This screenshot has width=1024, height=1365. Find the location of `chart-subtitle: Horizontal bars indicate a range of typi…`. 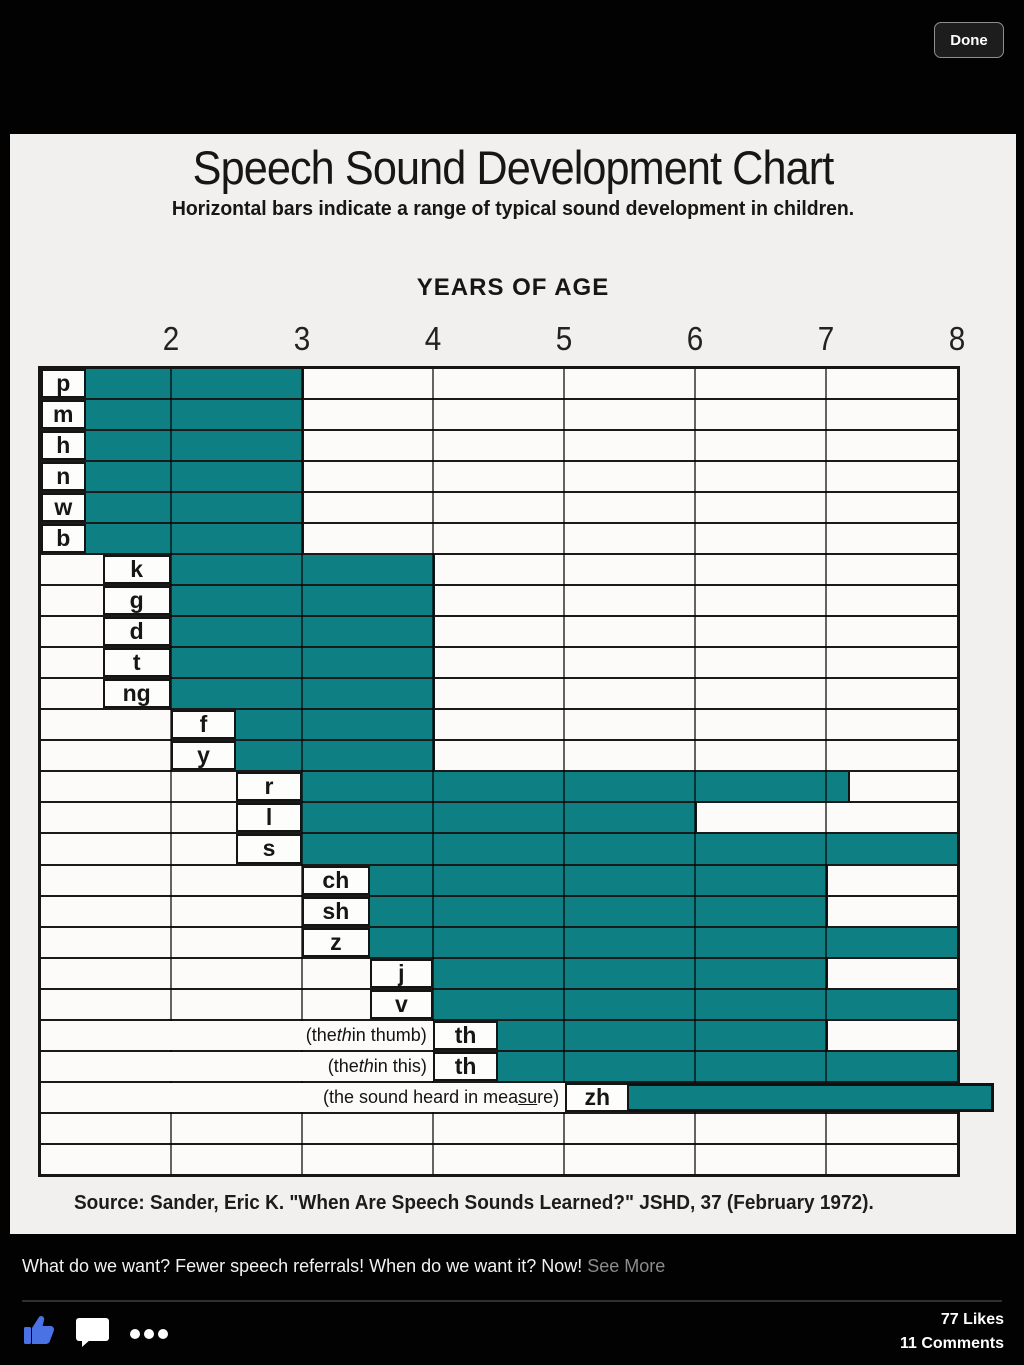

chart-subtitle: Horizontal bars indicate a range of typi… is located at coordinates (513, 209).